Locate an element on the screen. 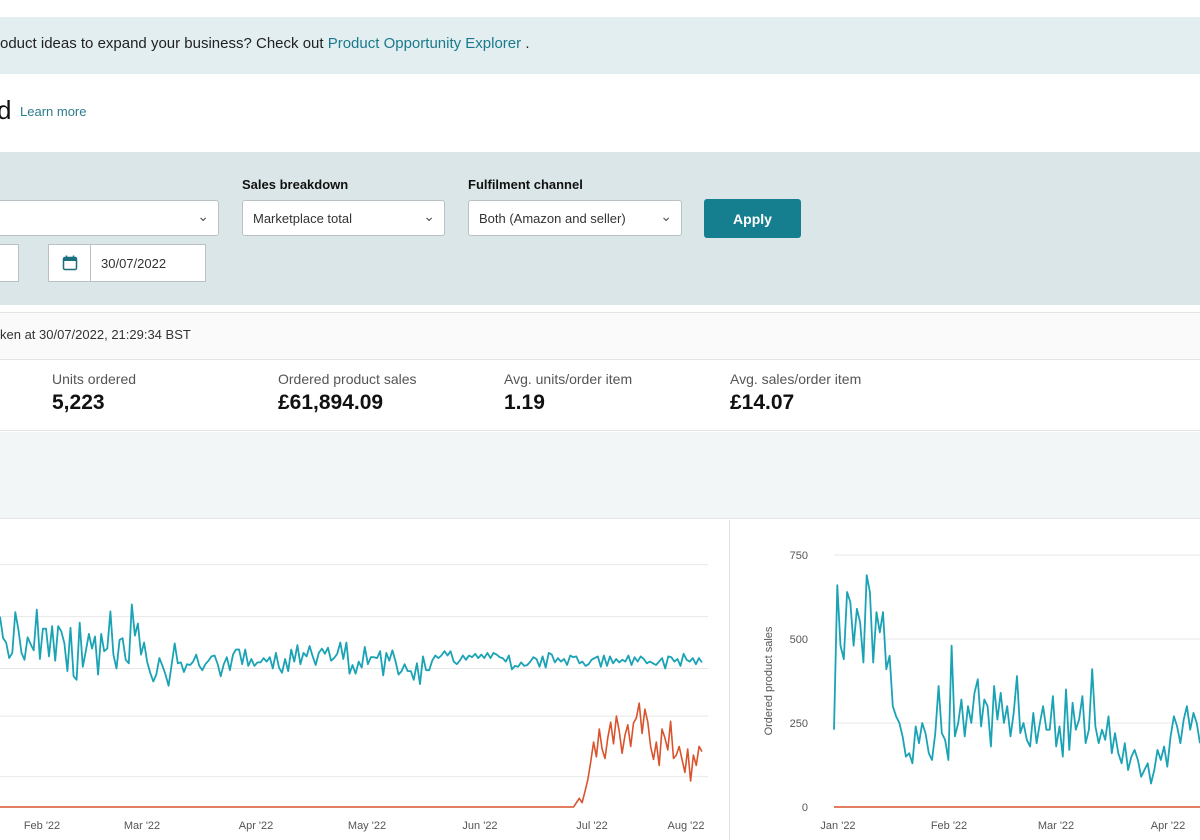  start-date-input is located at coordinates (9, 263).